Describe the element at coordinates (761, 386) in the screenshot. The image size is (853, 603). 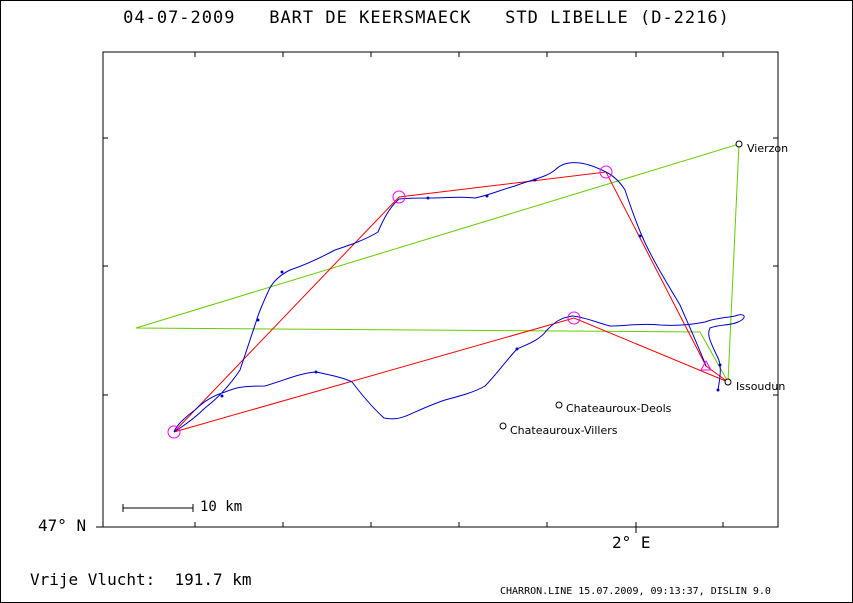
I see `place-label-issoudun: Issoudun` at that location.